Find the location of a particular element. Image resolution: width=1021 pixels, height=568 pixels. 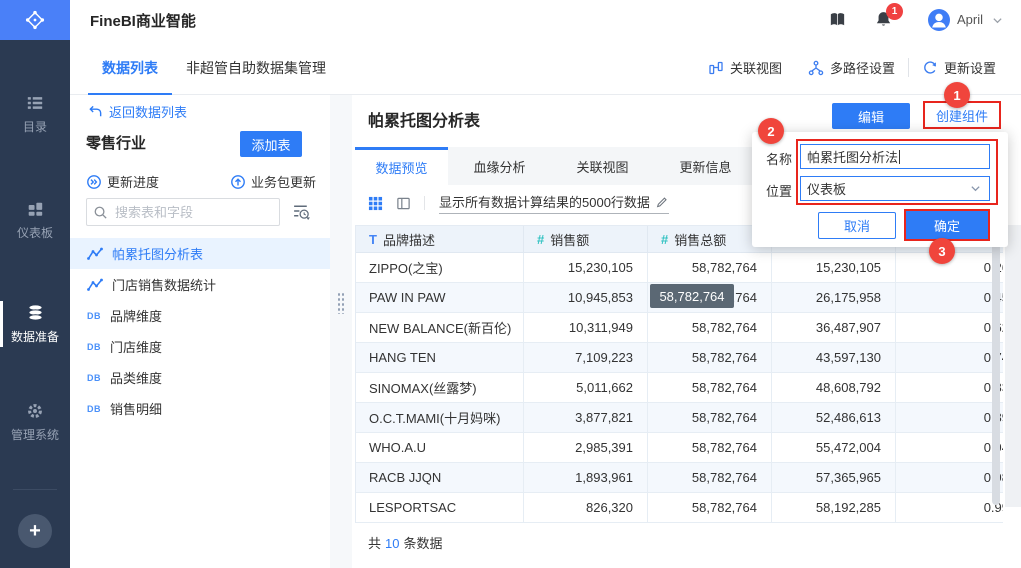

table-list-item-2: 门店销售数据统计 is located at coordinates (200, 284).